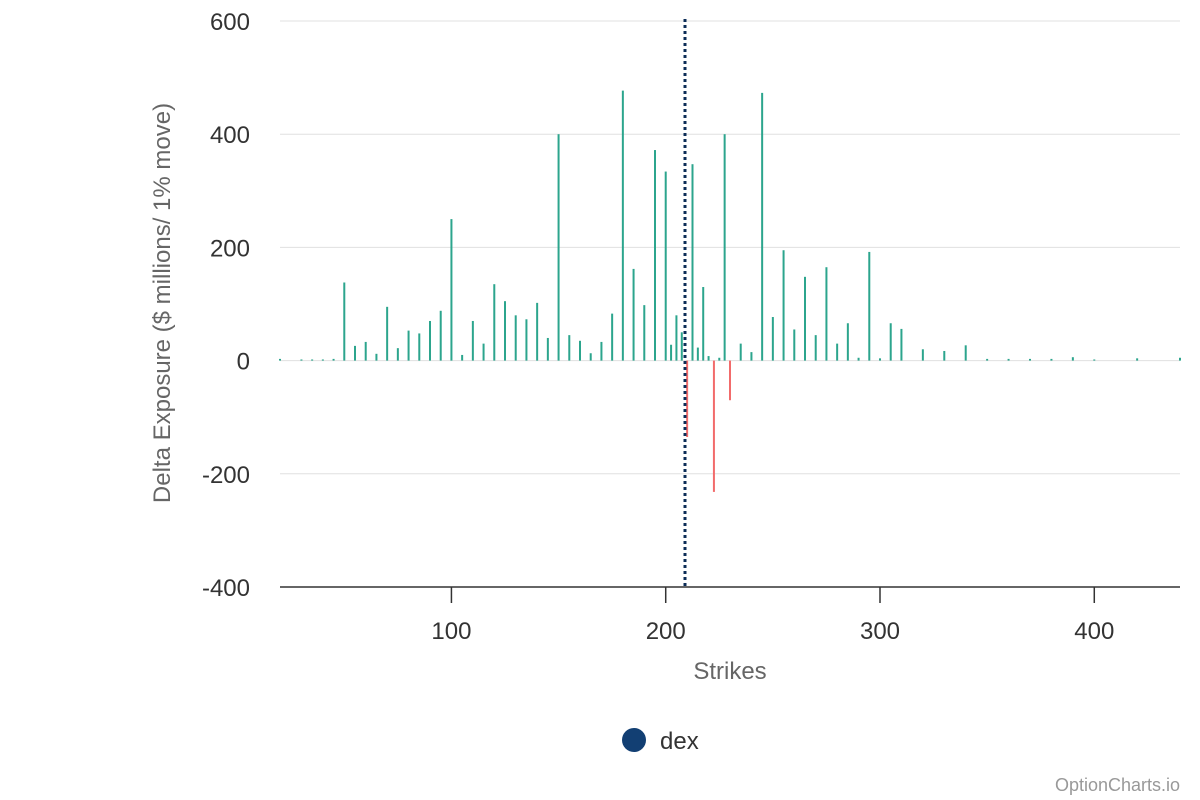 This screenshot has height=800, width=1200. What do you see at coordinates (729, 671) in the screenshot?
I see `x-axis-title: Strikes` at bounding box center [729, 671].